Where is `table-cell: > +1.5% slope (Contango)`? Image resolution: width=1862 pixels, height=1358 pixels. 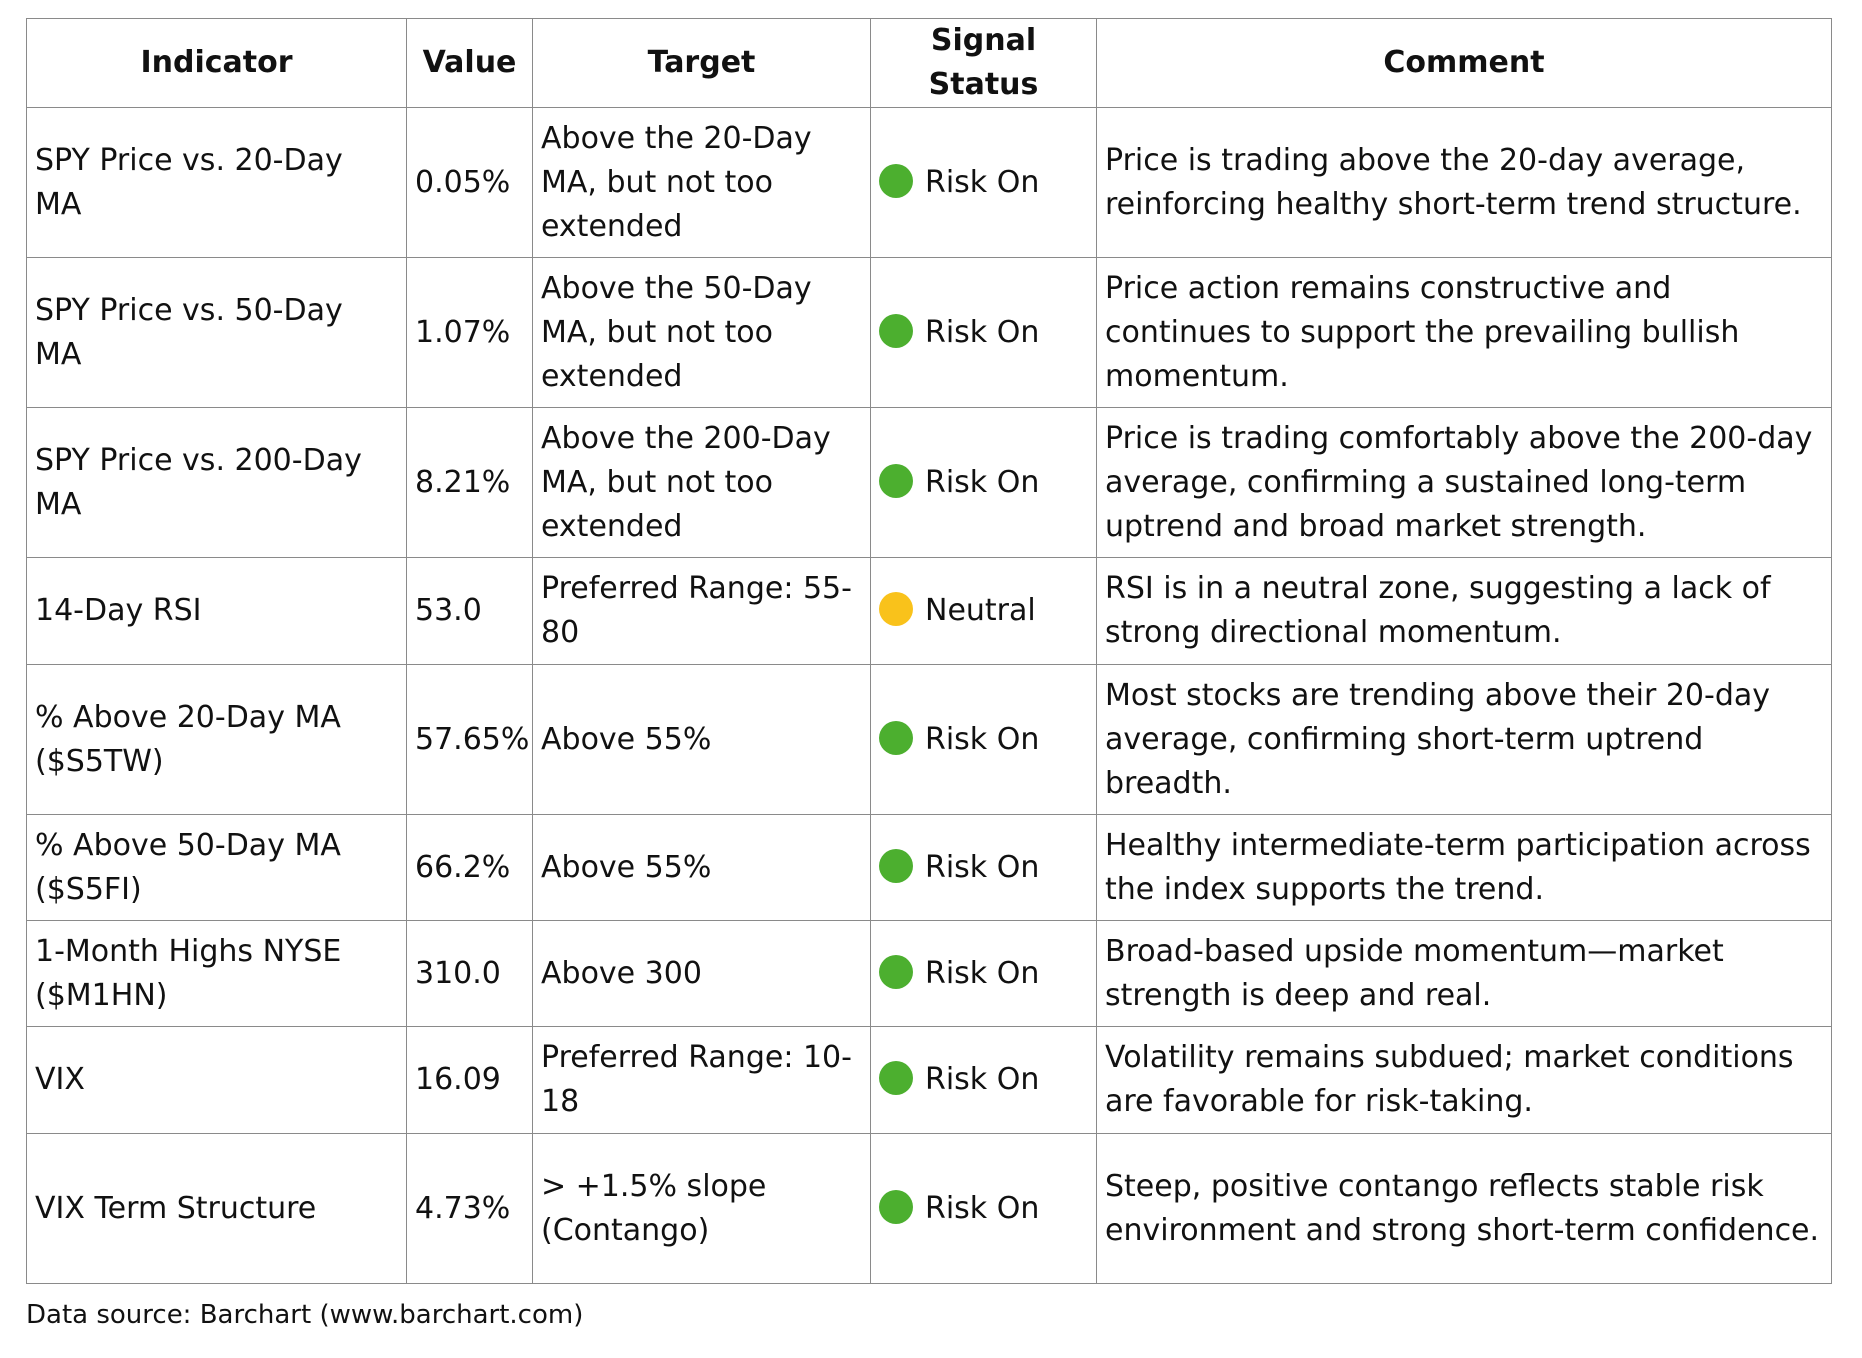
table-cell: > +1.5% slope (Contango) is located at coordinates (701, 1208).